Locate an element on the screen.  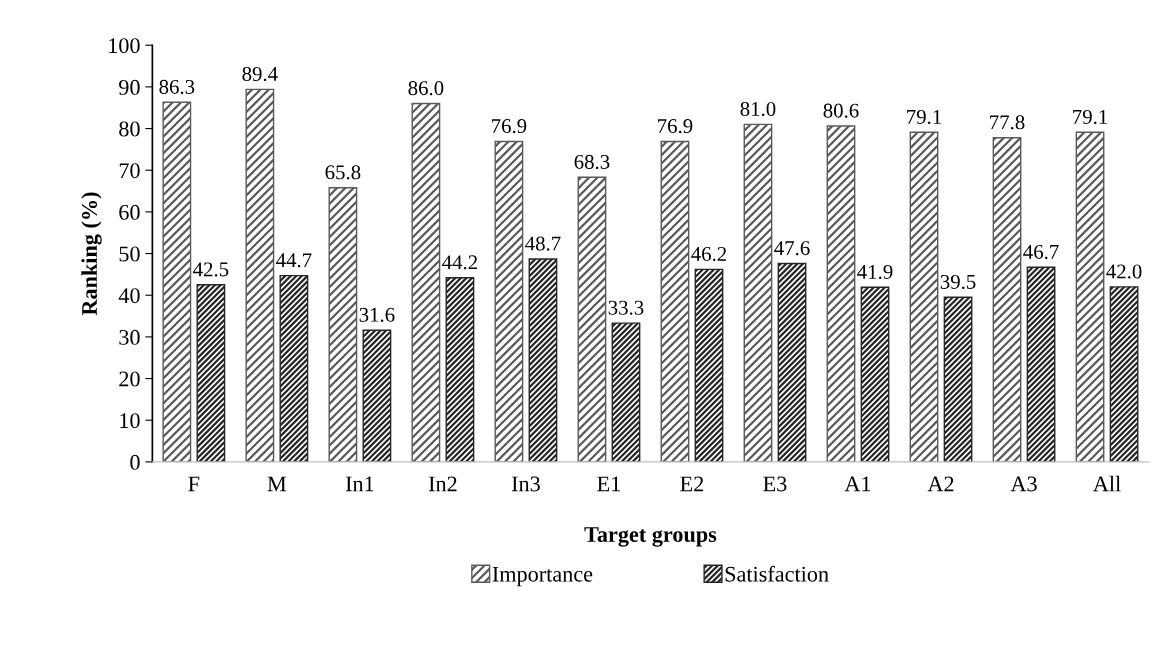
y-tick-label: 40 is located at coordinates (129, 296).